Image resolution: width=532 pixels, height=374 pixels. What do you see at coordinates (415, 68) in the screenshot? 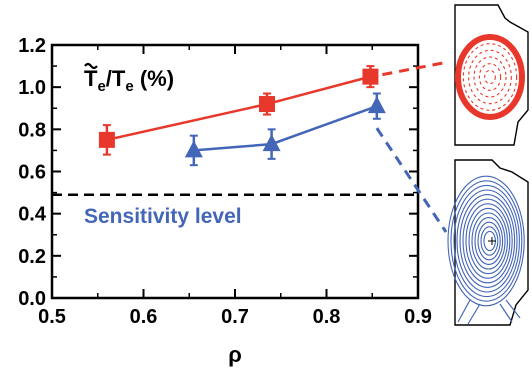
I see `connector-line-top` at bounding box center [415, 68].